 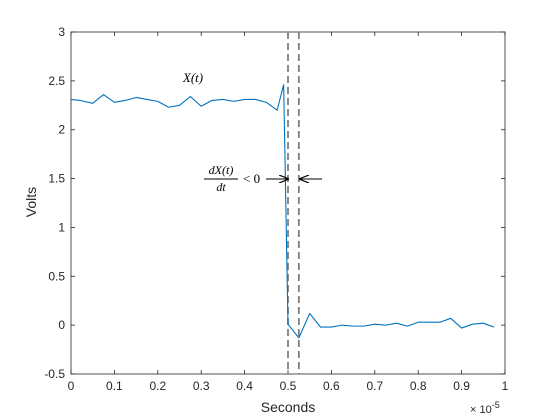 What do you see at coordinates (71, 386) in the screenshot?
I see `x-tick-label: 0` at bounding box center [71, 386].